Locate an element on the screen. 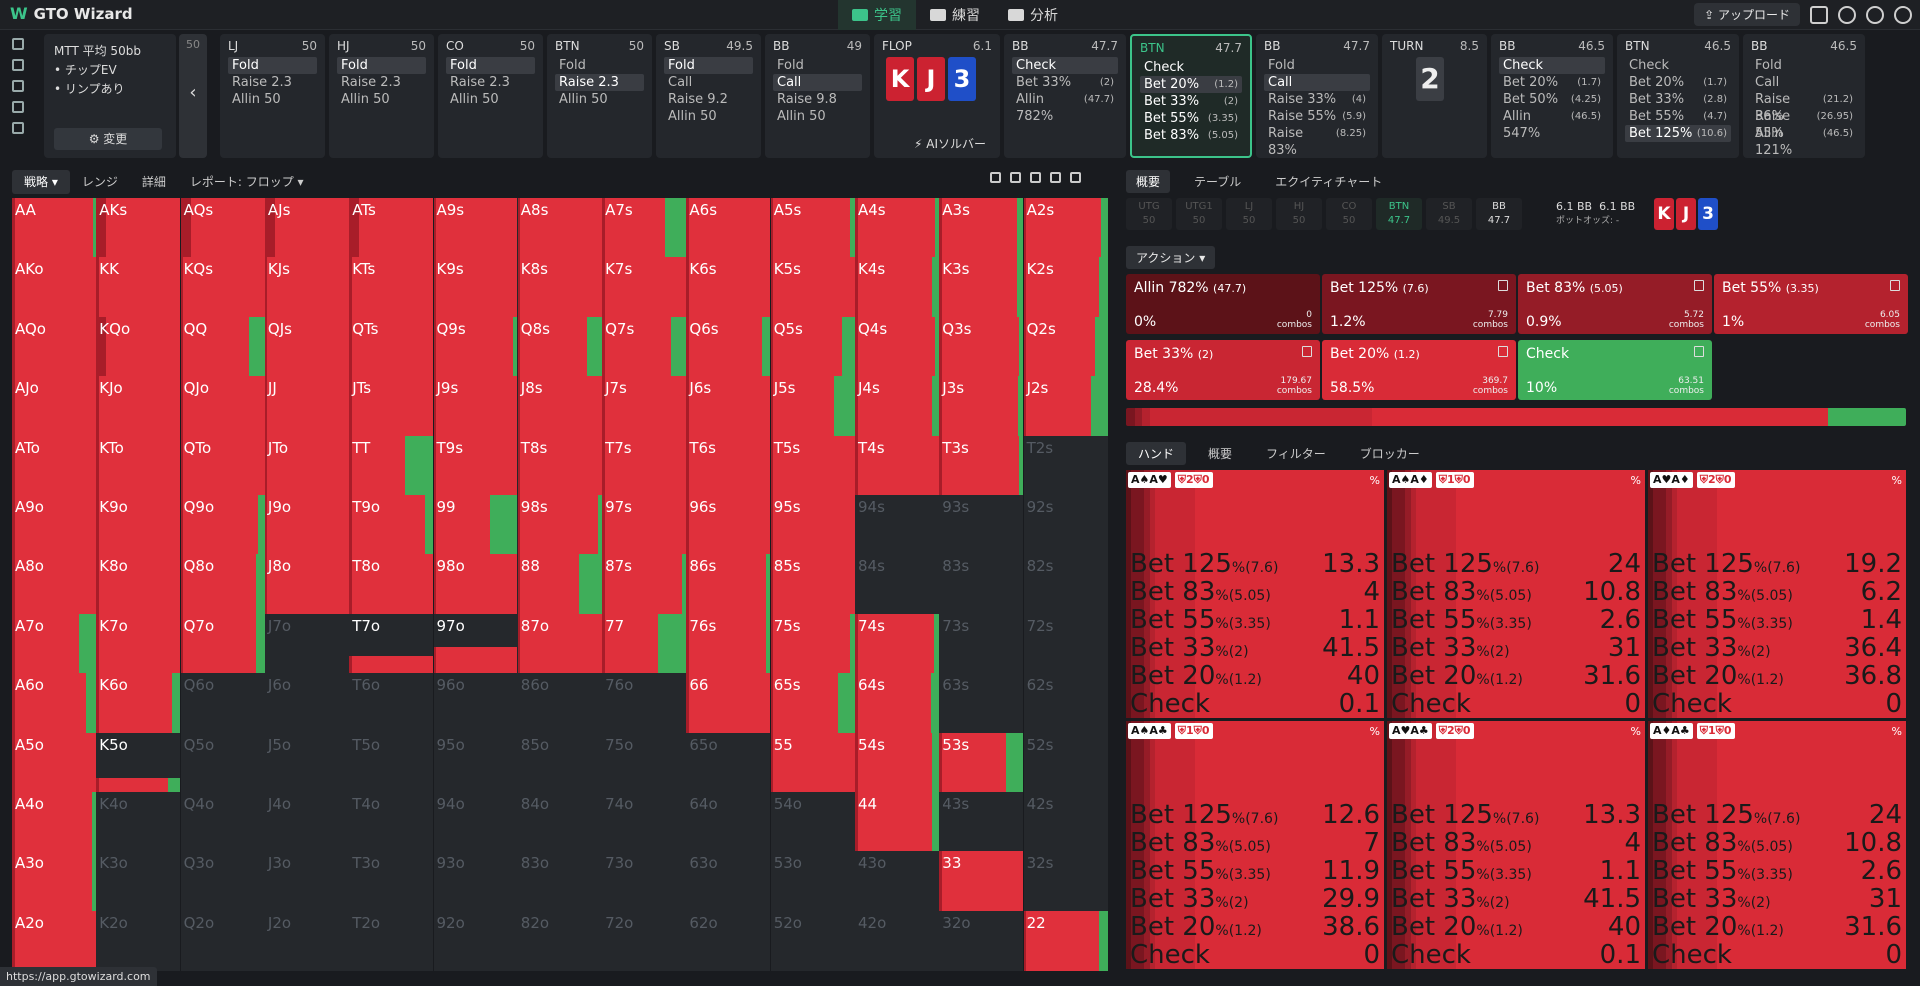  detail-icon is located at coordinates (1699, 285).